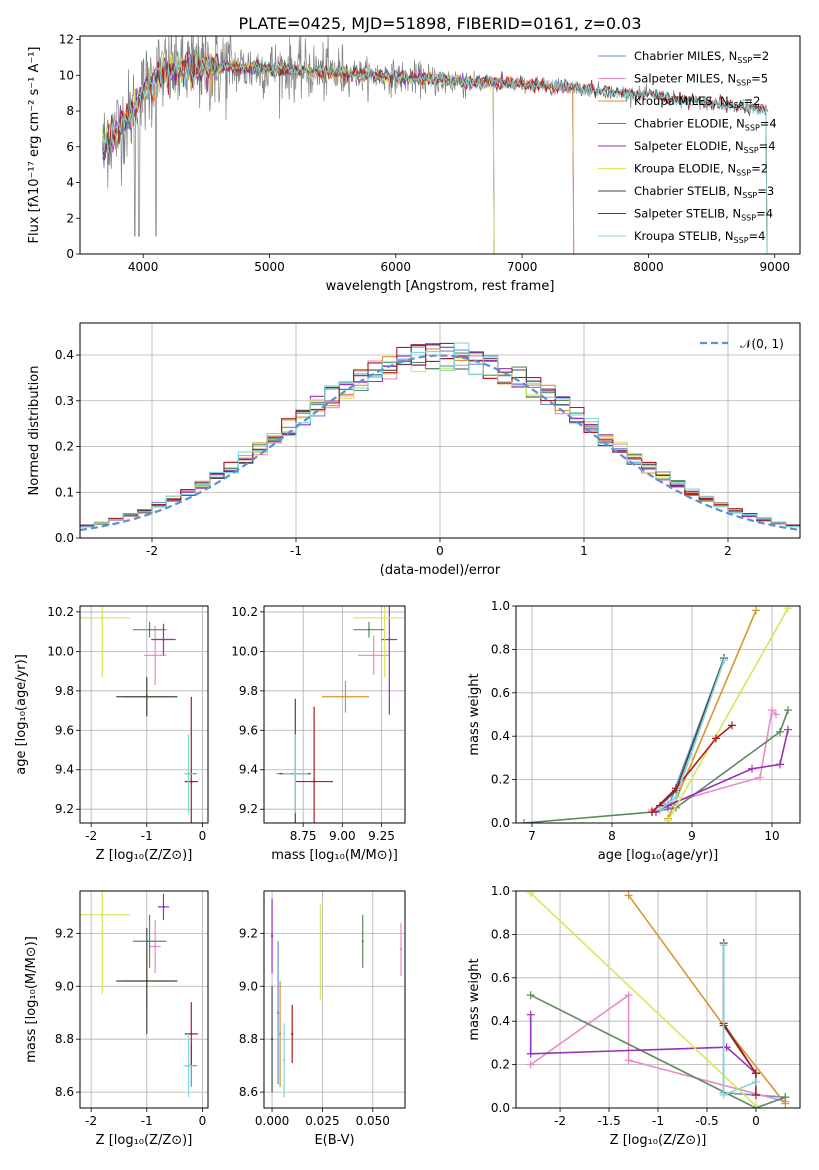 This screenshot has width=819, height=1170. Describe the element at coordinates (272, 1121) in the screenshot. I see `x-tick-label: 0.000` at that location.